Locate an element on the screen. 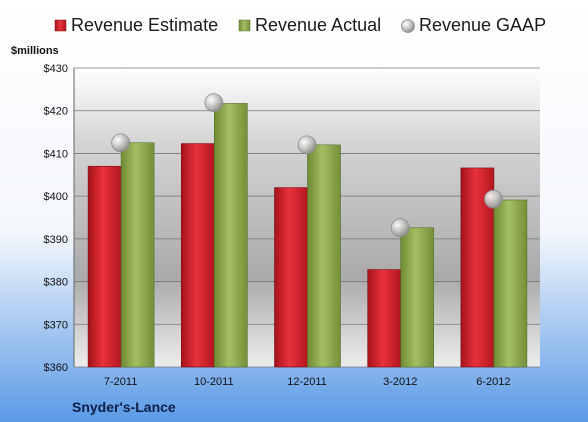 Image resolution: width=588 pixels, height=422 pixels. company-name: Snyder's-Lance is located at coordinates (124, 407).